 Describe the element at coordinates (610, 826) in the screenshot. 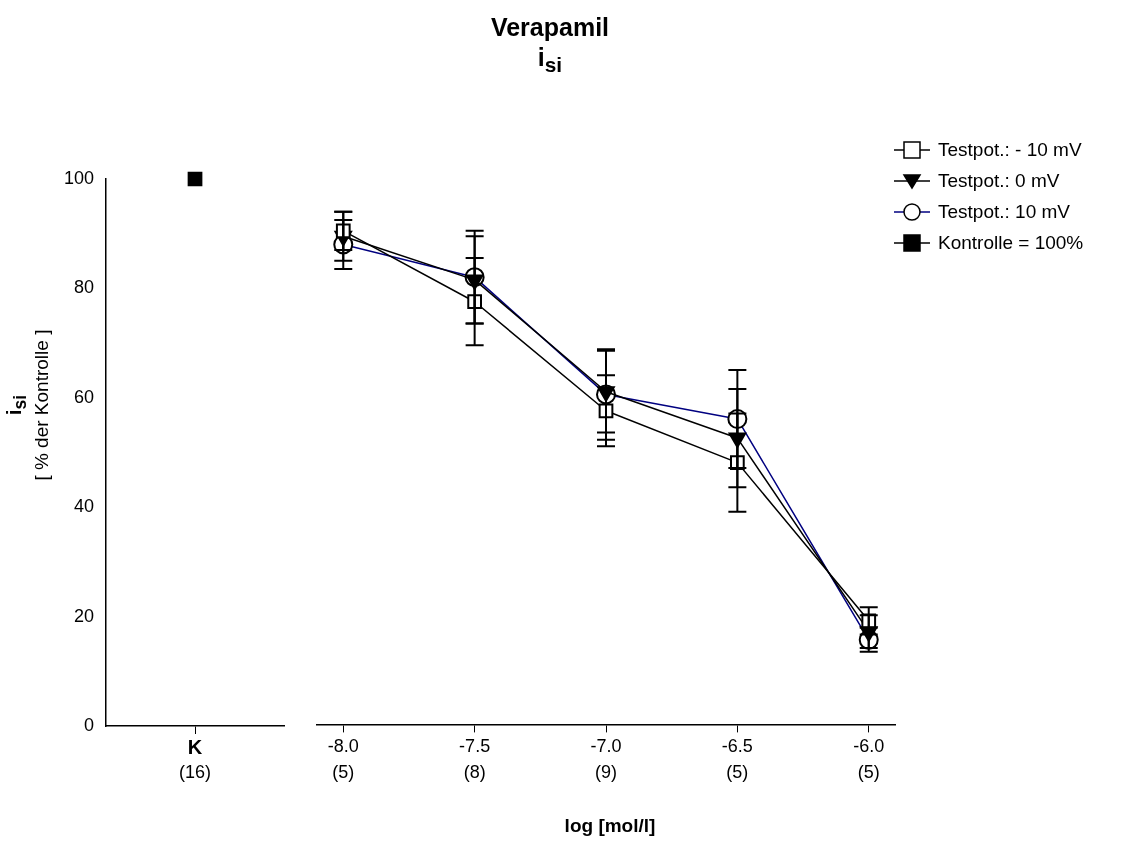

I see `x-axis-title: log [mol/l]` at that location.